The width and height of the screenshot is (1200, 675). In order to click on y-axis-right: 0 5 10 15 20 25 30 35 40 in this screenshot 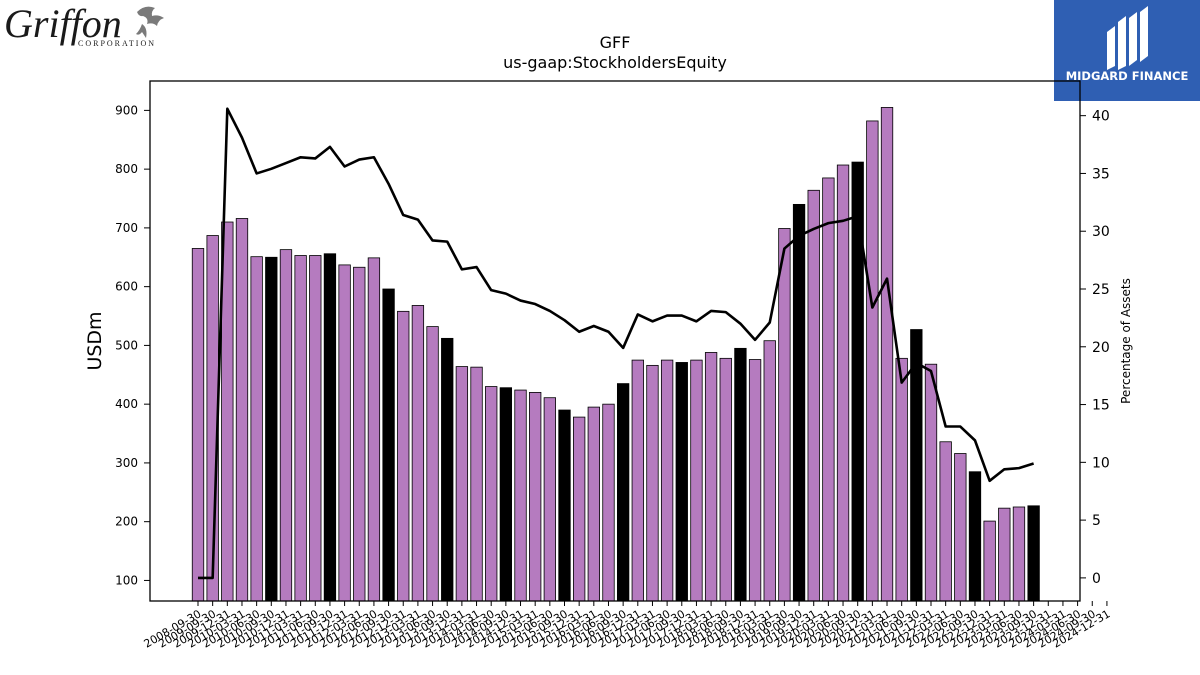, I will do `click(1095, 348)`.